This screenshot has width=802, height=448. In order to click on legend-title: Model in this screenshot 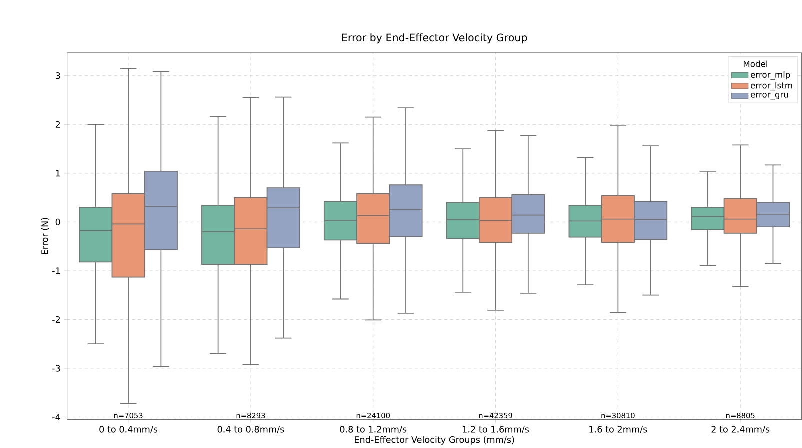, I will do `click(756, 64)`.